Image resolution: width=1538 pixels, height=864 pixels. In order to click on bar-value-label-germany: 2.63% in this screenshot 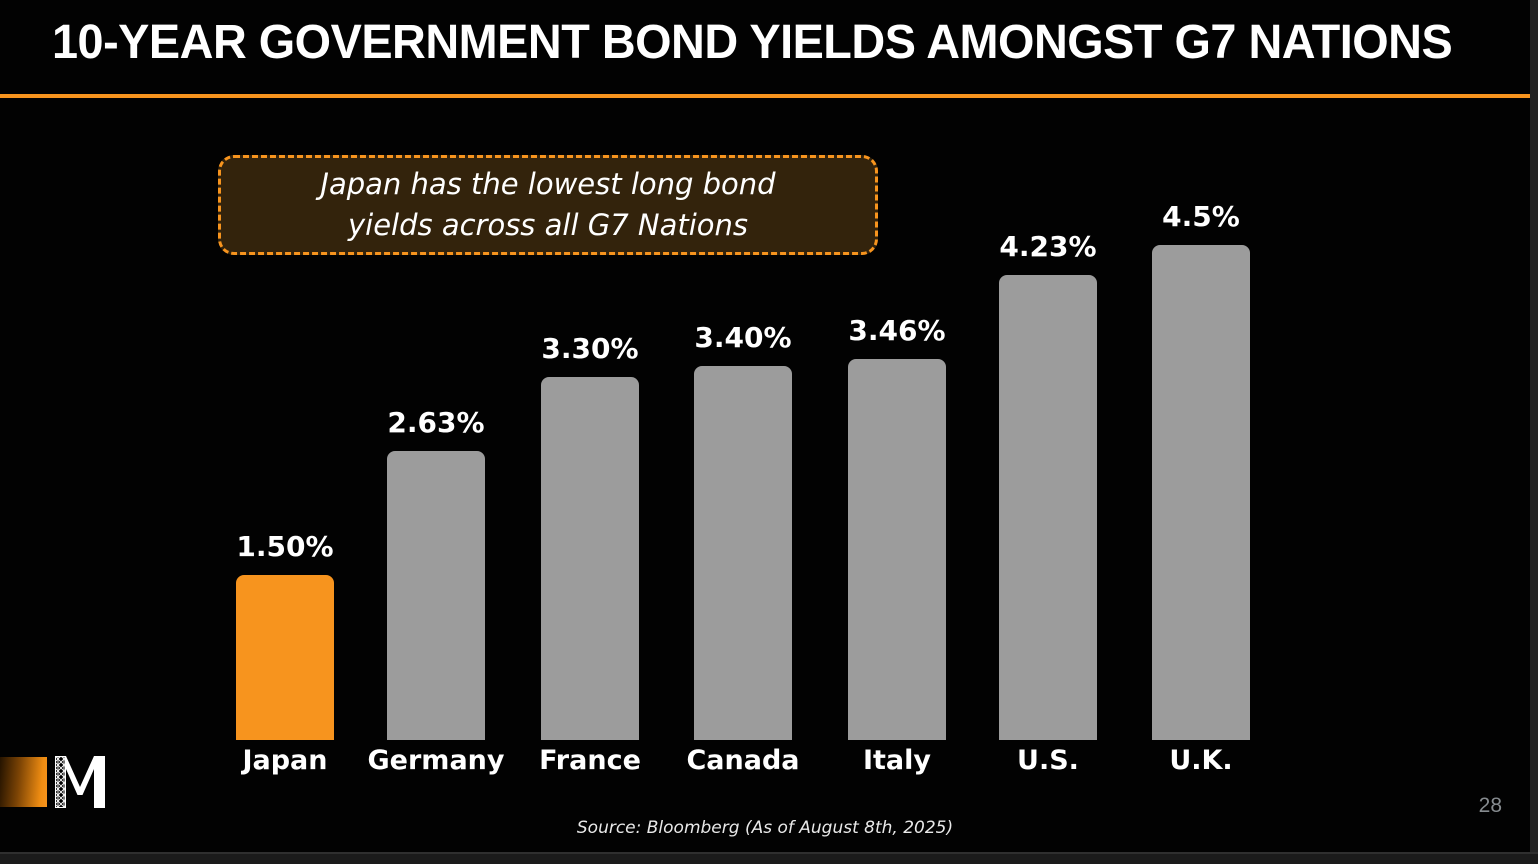, I will do `click(436, 422)`.